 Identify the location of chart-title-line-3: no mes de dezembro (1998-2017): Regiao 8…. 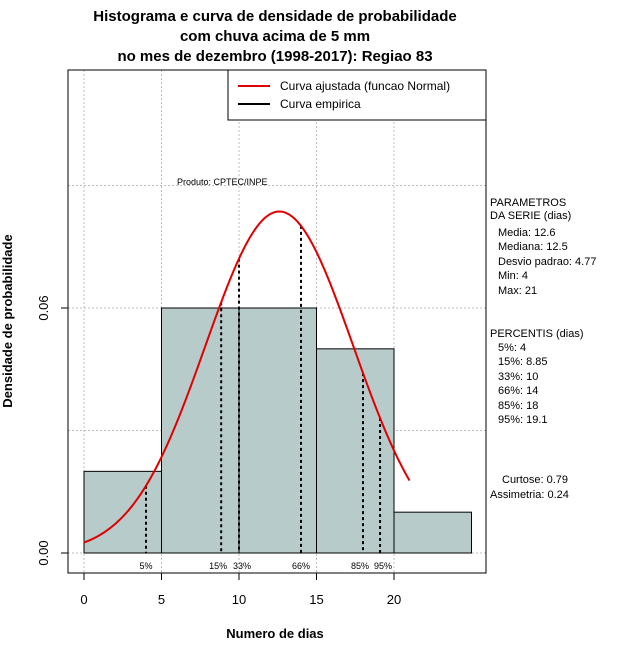
(274, 56).